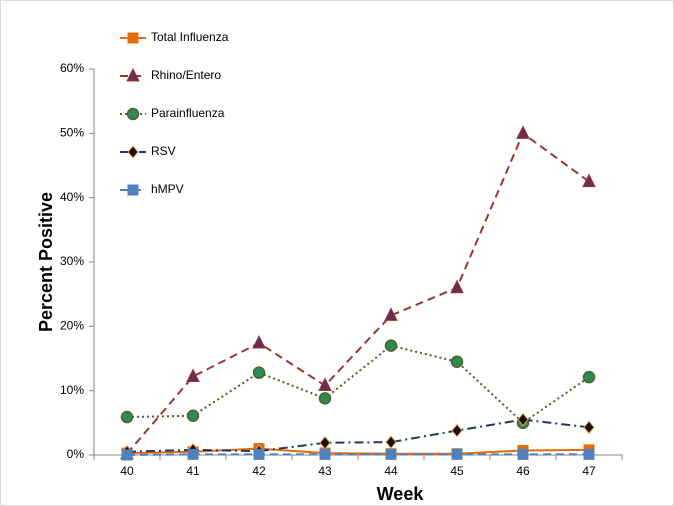  Describe the element at coordinates (76, 454) in the screenshot. I see `y-tick-label: 0%` at that location.